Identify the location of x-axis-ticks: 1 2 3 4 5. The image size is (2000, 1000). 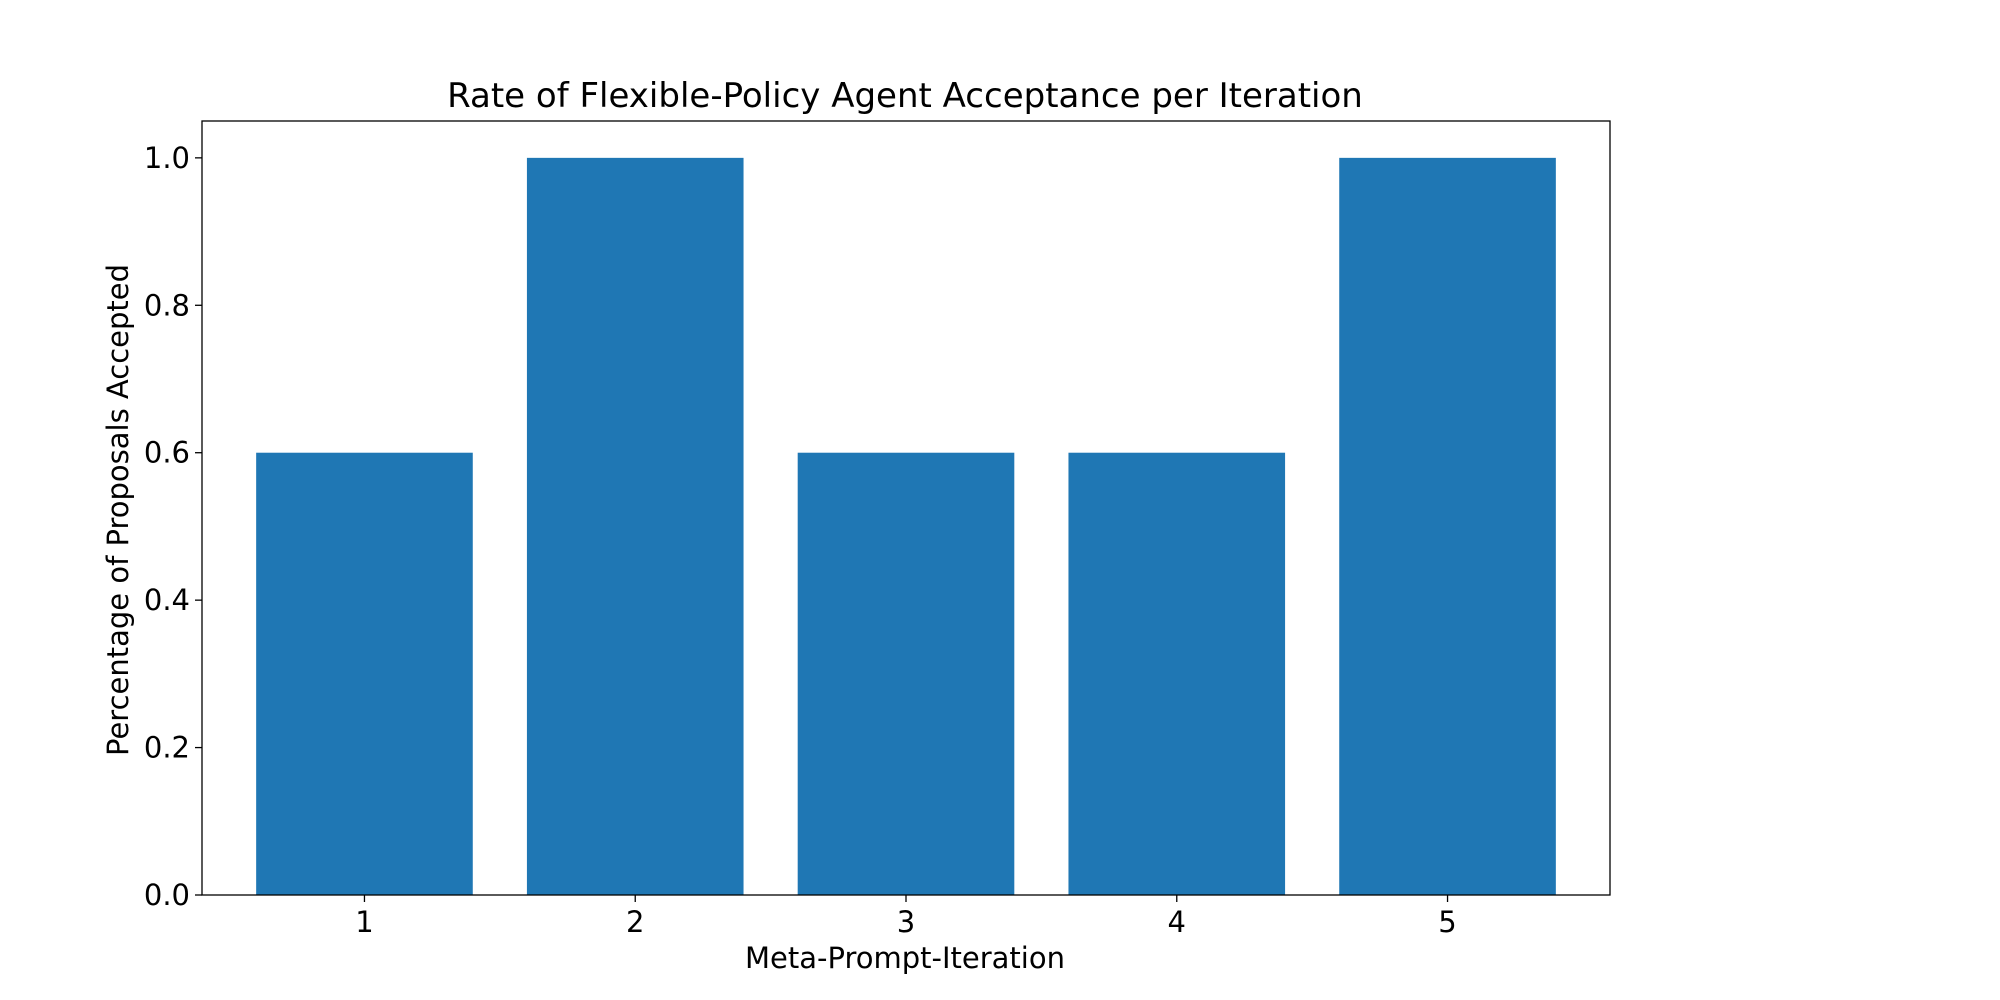
(906, 917).